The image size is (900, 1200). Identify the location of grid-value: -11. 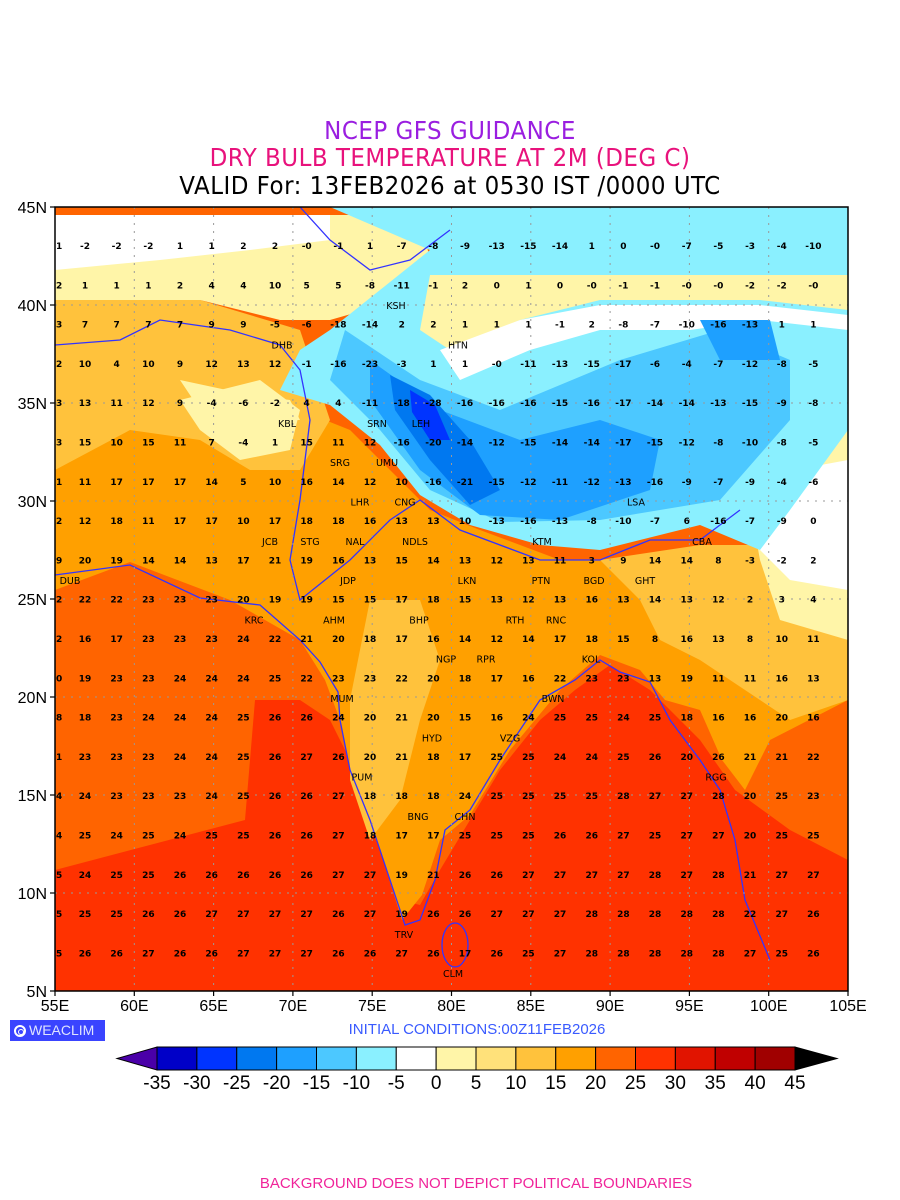
(528, 365).